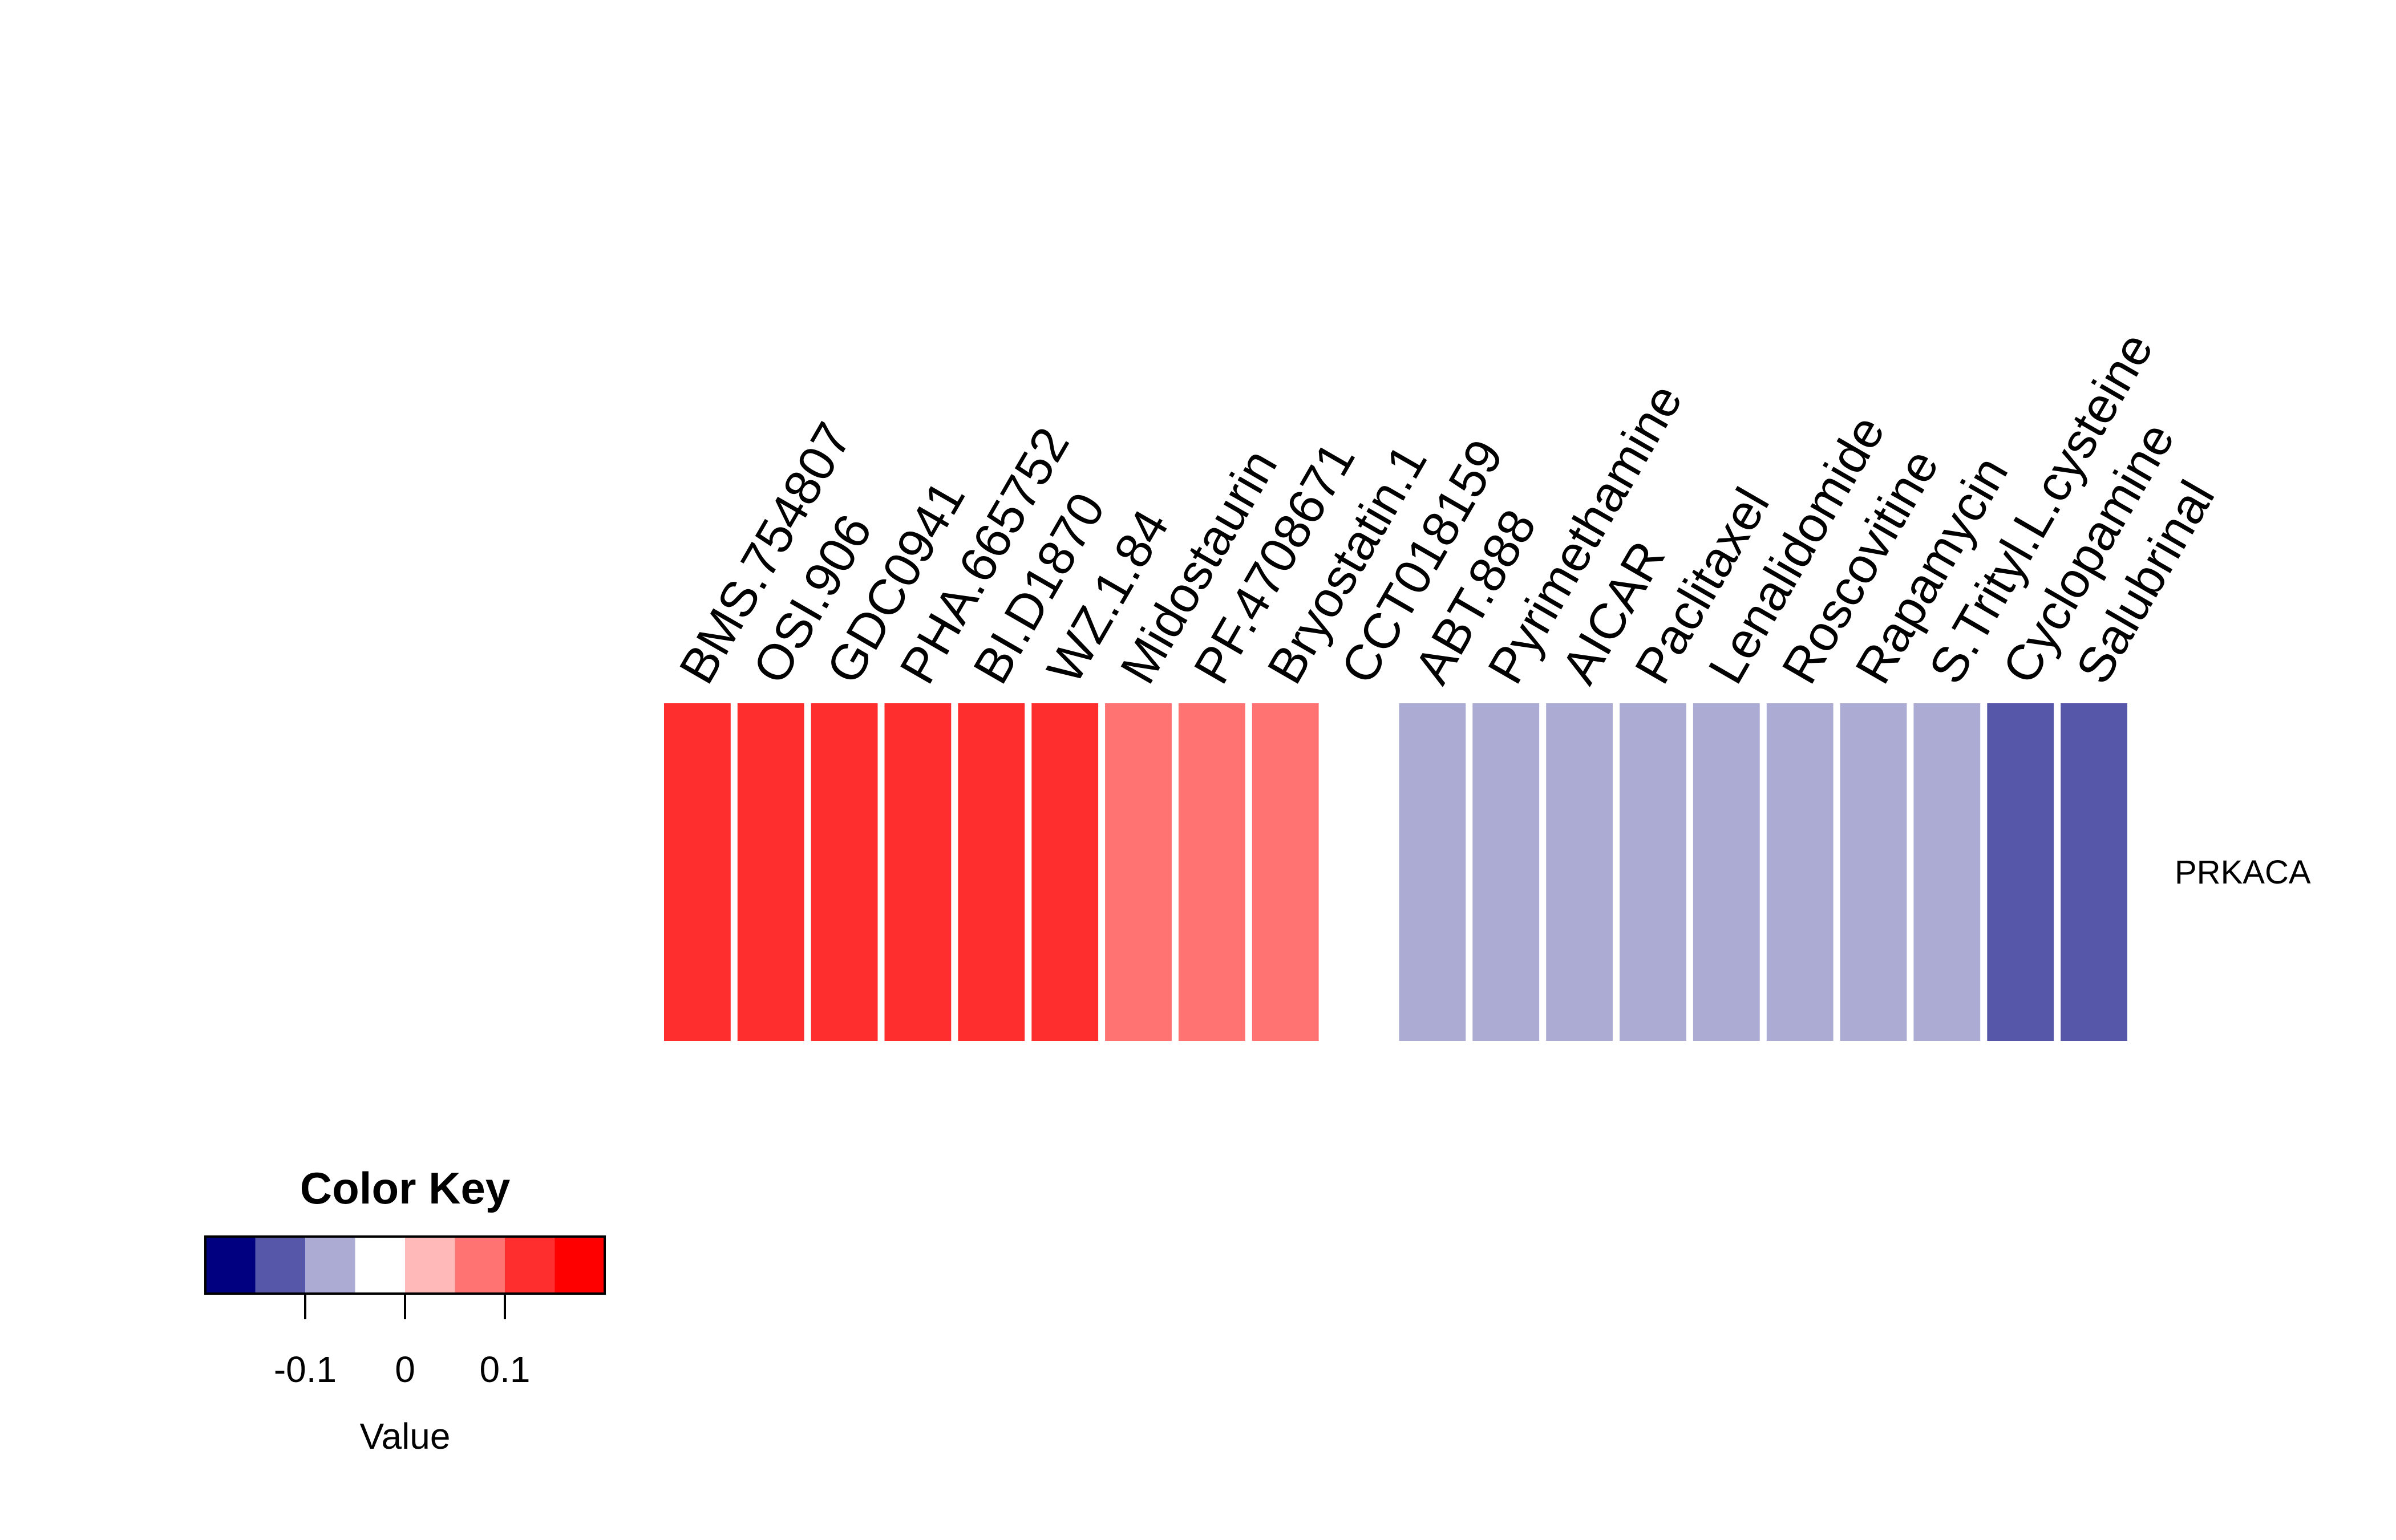 The width and height of the screenshot is (2396, 1540). Describe the element at coordinates (405, 1369) in the screenshot. I see `color-key-tick-label: 0` at that location.